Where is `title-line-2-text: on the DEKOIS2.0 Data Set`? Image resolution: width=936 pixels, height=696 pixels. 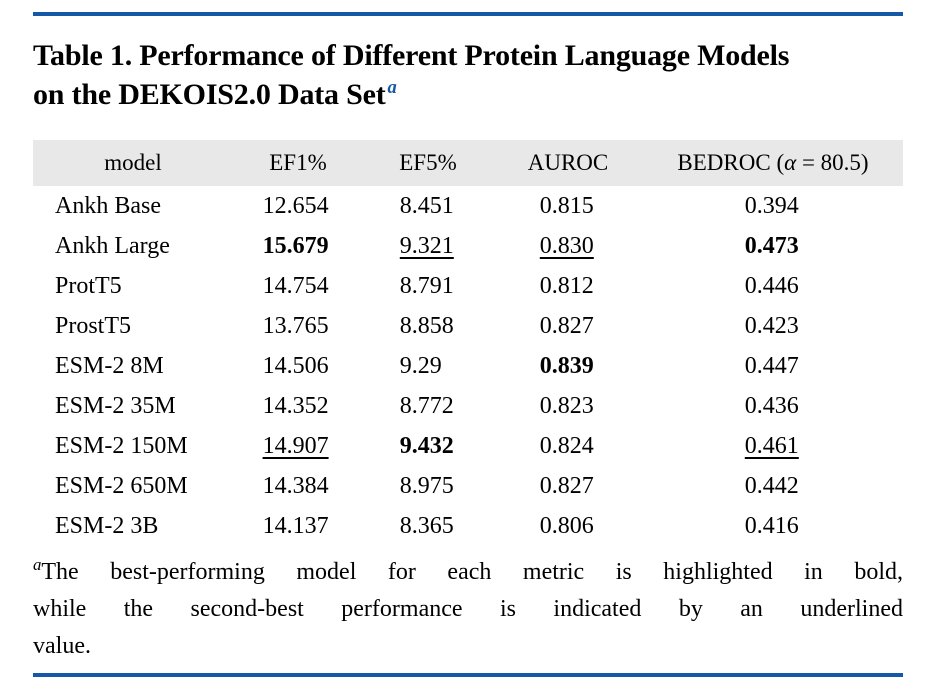 title-line-2-text: on the DEKOIS2.0 Data Set is located at coordinates (209, 94).